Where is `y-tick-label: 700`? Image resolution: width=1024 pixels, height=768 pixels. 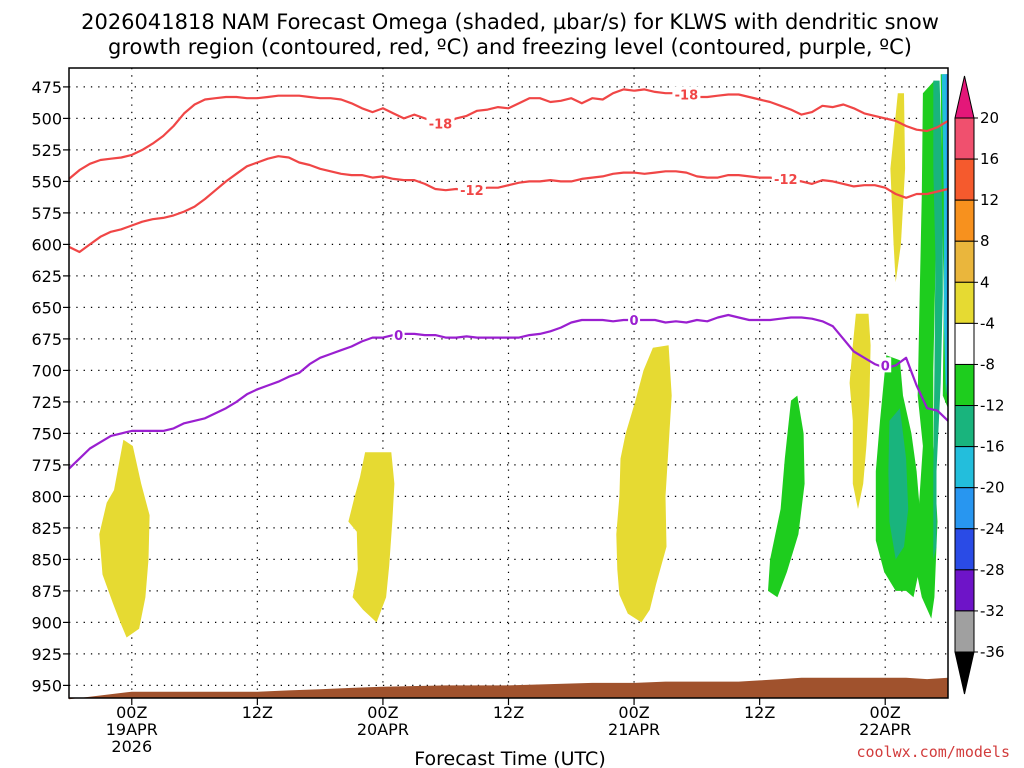 y-tick-label: 700 is located at coordinates (46, 370).